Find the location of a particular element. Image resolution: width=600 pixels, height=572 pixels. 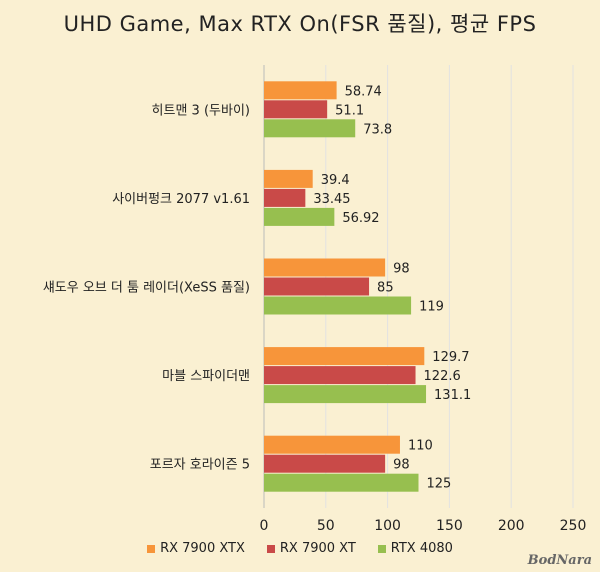

data-label: 56.92 is located at coordinates (360, 218).